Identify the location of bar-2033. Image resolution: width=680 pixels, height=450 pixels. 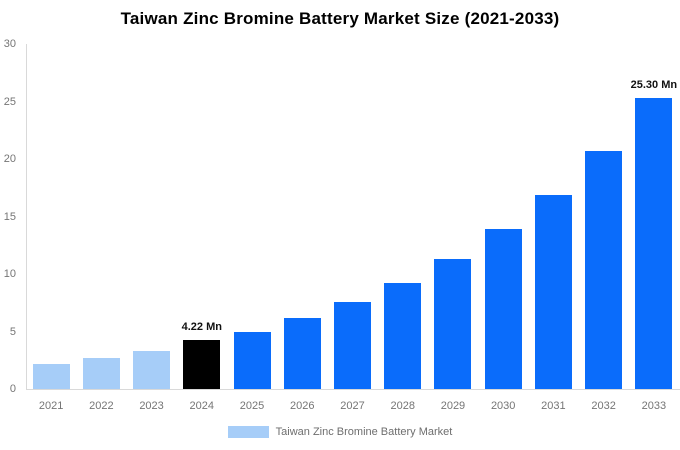
(654, 243).